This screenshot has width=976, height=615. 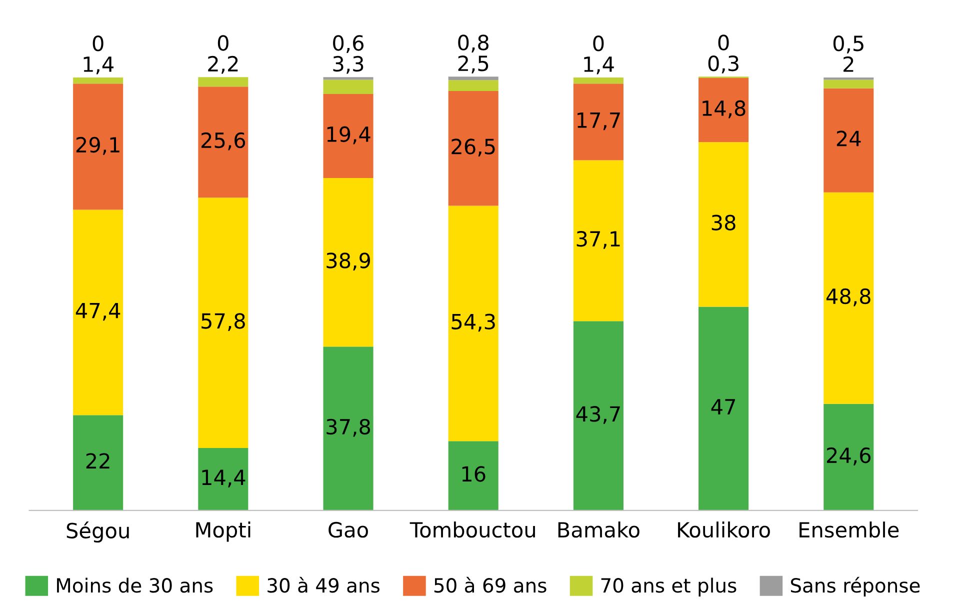 I want to click on data-label: 0,6, so click(x=348, y=44).